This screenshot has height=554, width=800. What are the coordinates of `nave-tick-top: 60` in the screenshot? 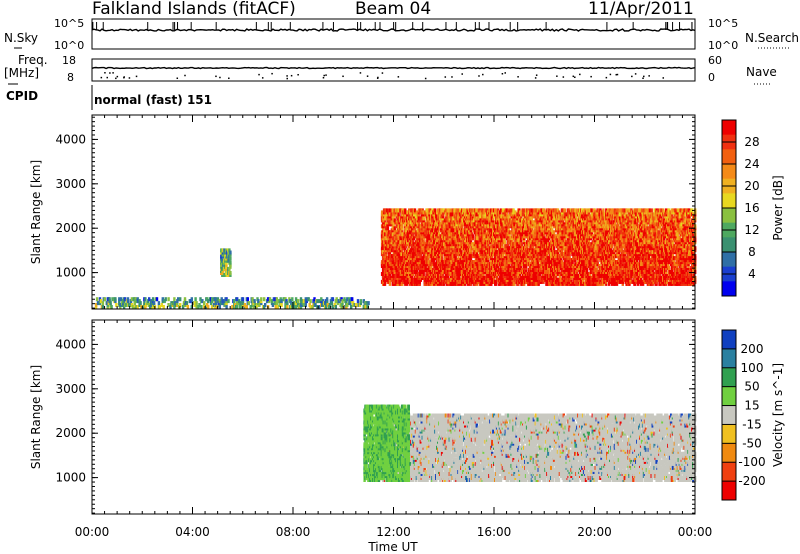 It's located at (715, 60).